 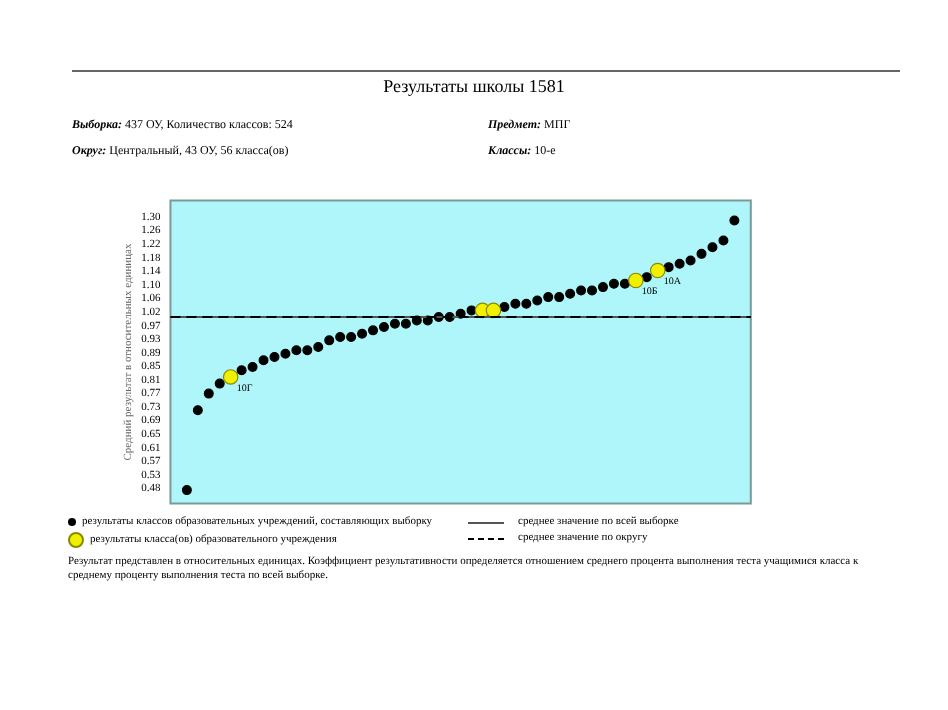 I want to click on chart-title: Результаты школы 1581, so click(x=474, y=86).